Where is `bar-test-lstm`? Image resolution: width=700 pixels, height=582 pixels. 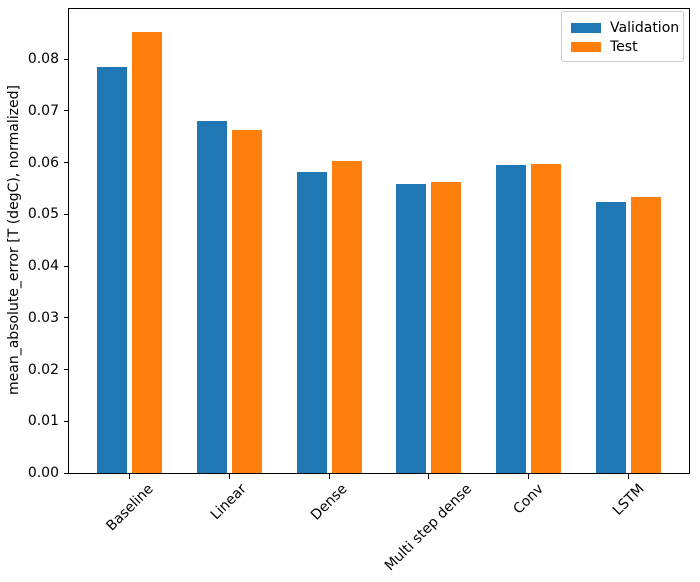 bar-test-lstm is located at coordinates (646, 335).